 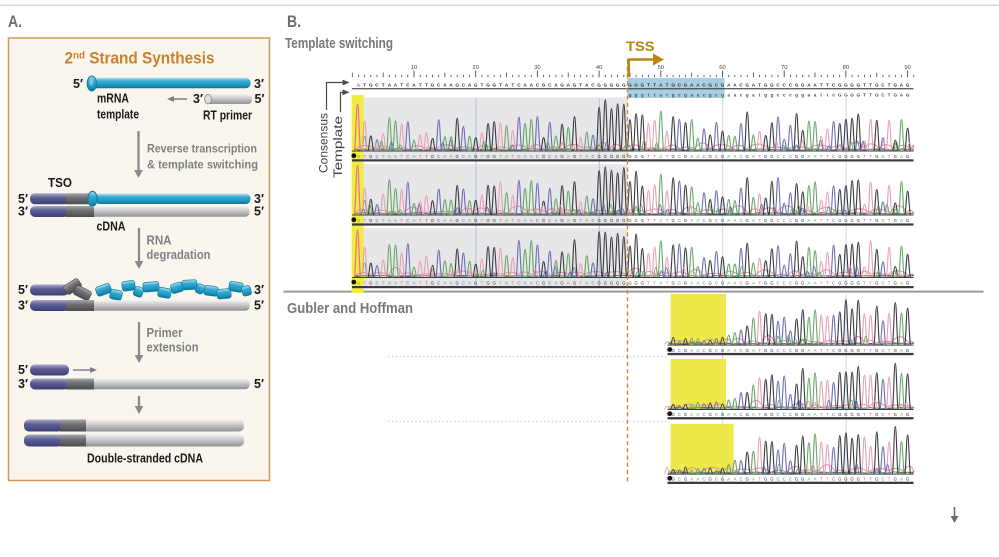 I want to click on svg-text: Consensus, so click(x=325, y=143).